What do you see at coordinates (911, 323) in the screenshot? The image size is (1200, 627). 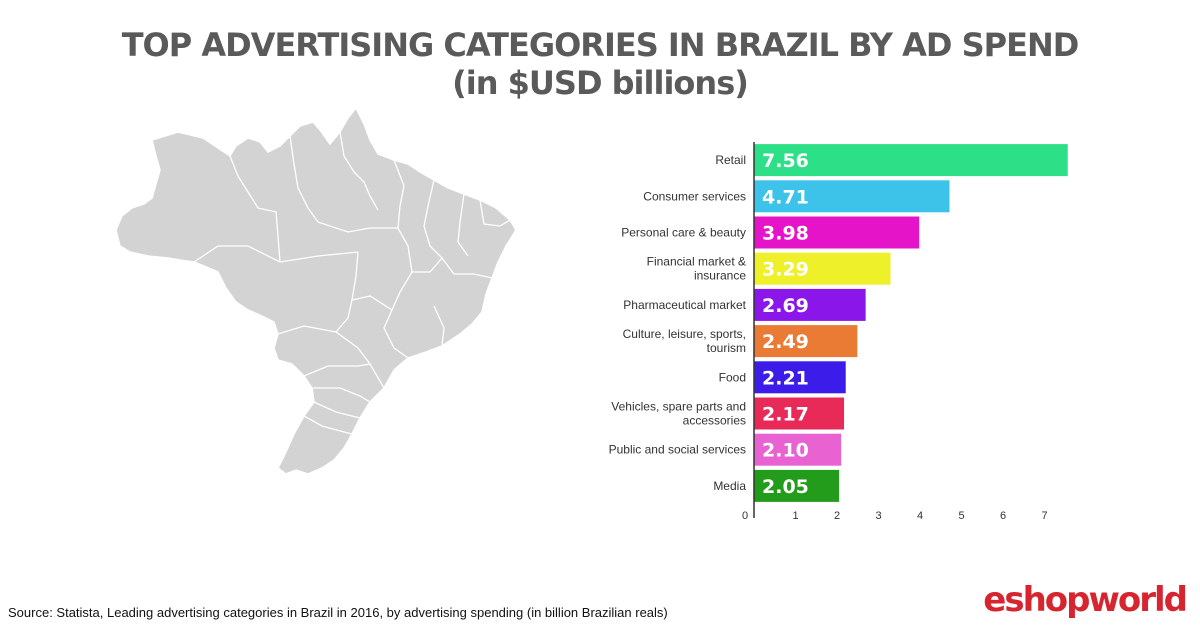 I see `bars-layer` at bounding box center [911, 323].